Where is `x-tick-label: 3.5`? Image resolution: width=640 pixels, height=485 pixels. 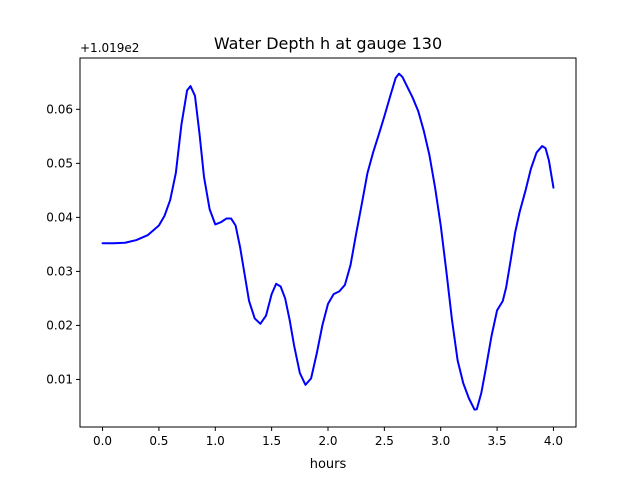 x-tick-label: 3.5 is located at coordinates (497, 441).